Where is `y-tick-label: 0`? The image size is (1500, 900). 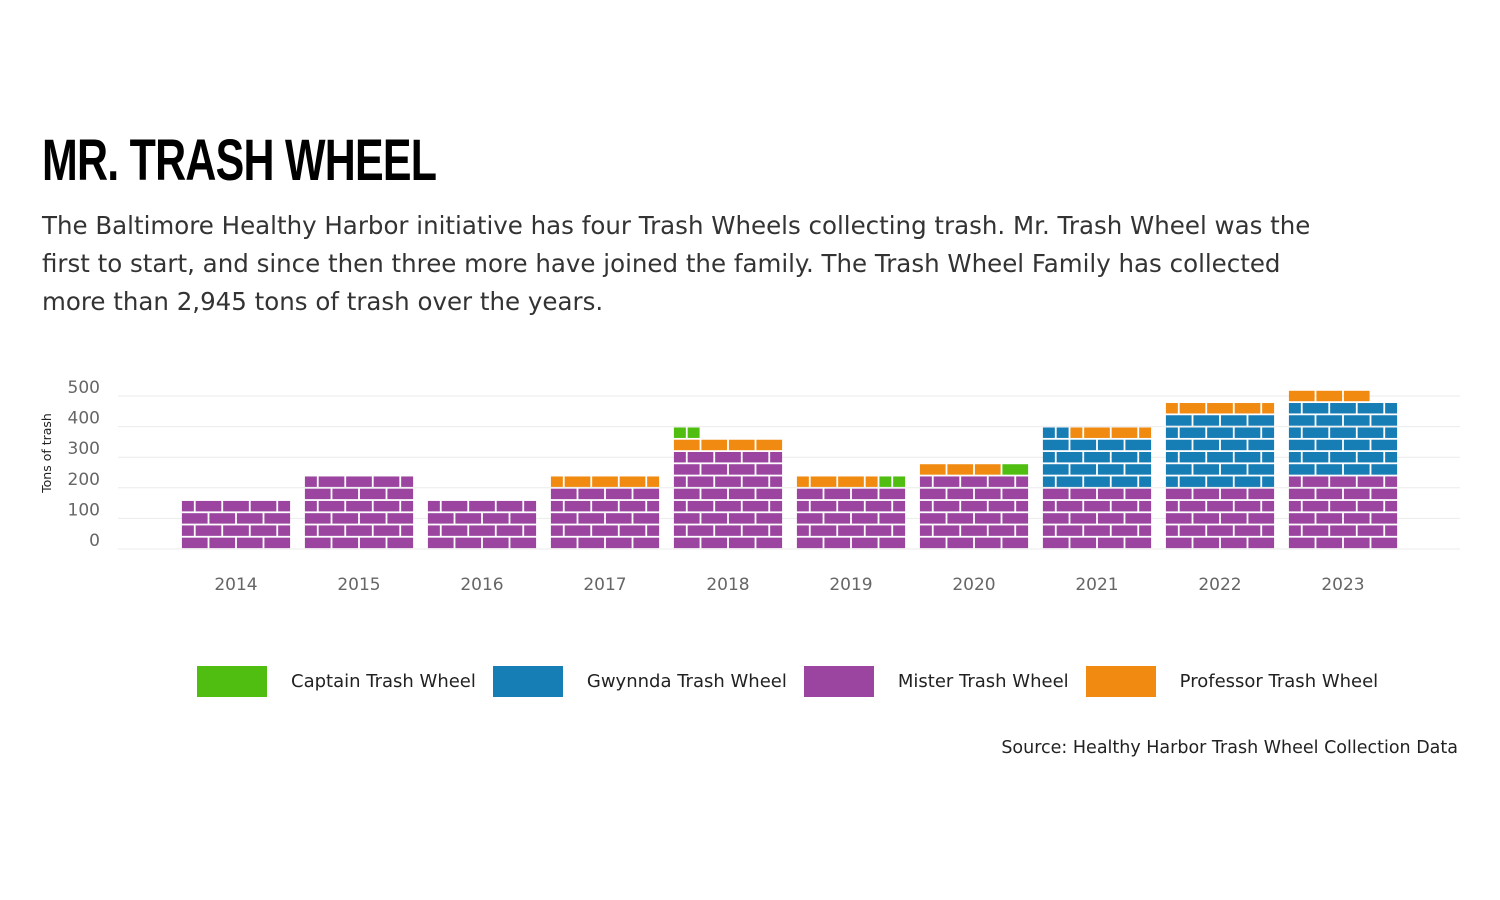 y-tick-label: 0 is located at coordinates (94, 541).